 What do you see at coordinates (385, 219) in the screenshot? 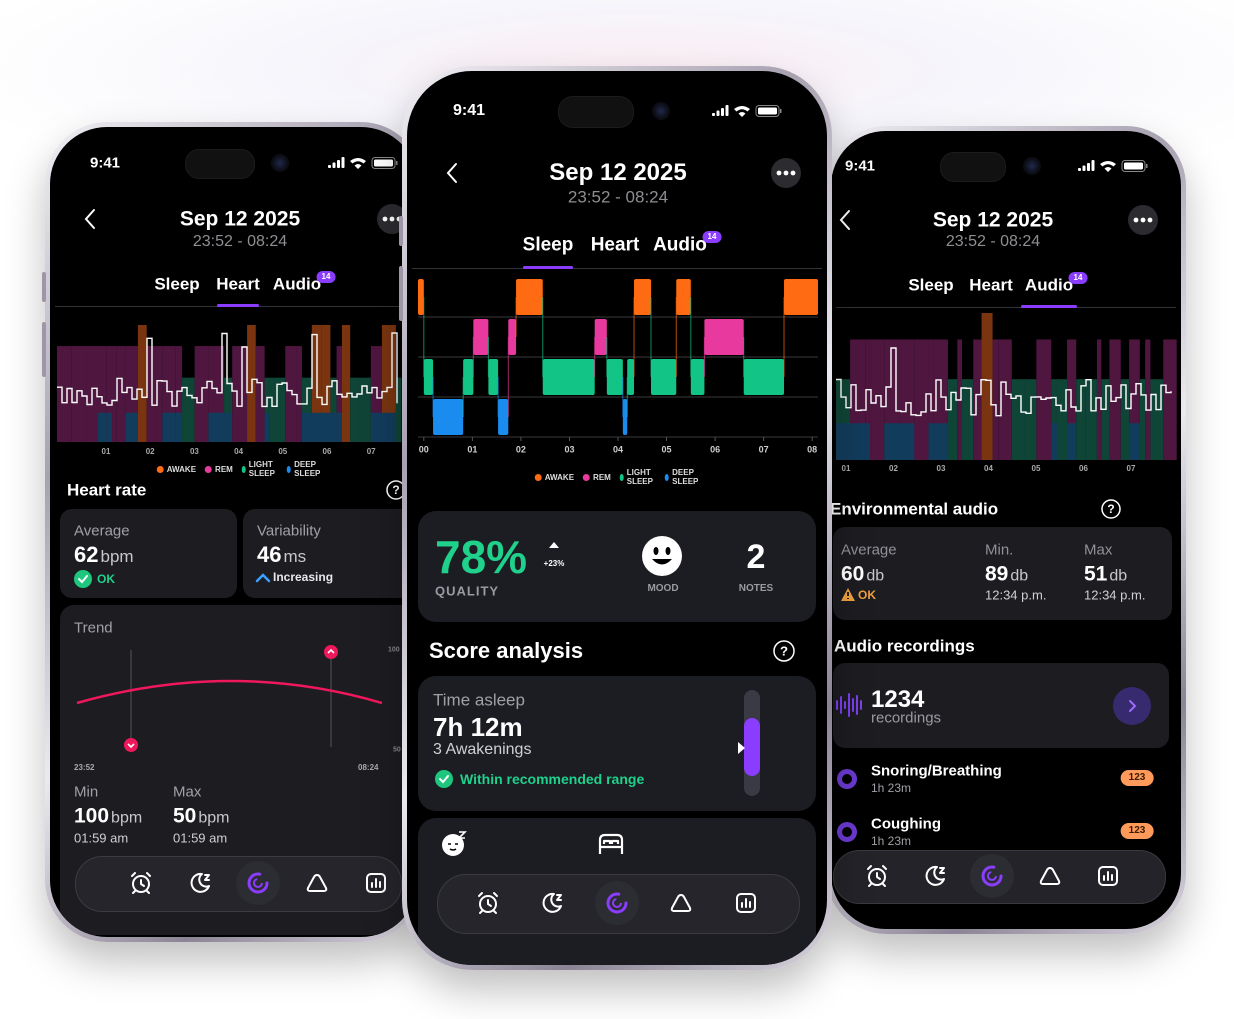
I see `more-dot` at bounding box center [385, 219].